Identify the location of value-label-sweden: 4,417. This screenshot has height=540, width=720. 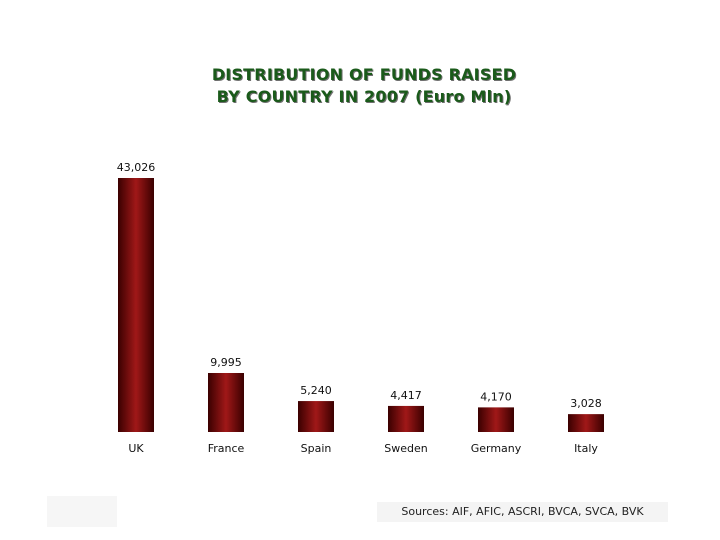
(406, 395).